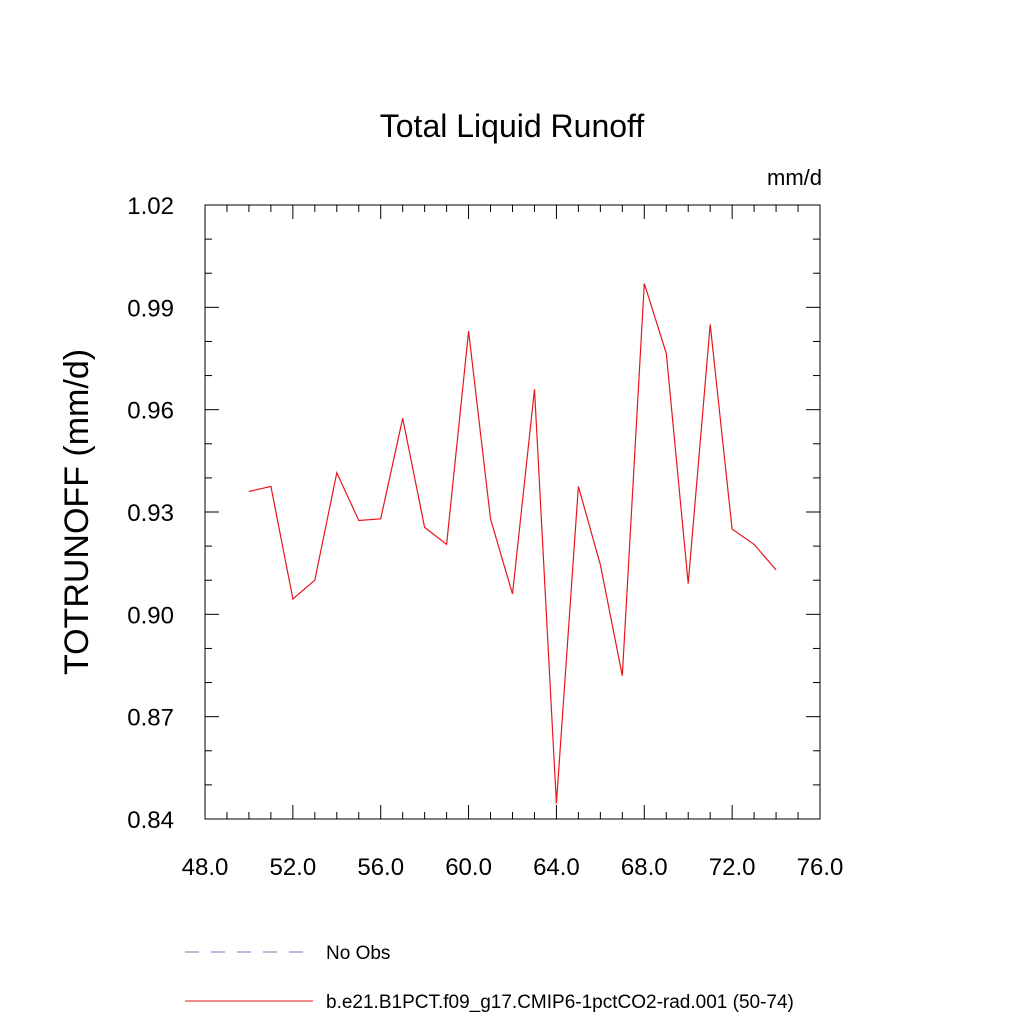 The height and width of the screenshot is (1024, 1024). I want to click on x-tick-label: 72.0, so click(732, 867).